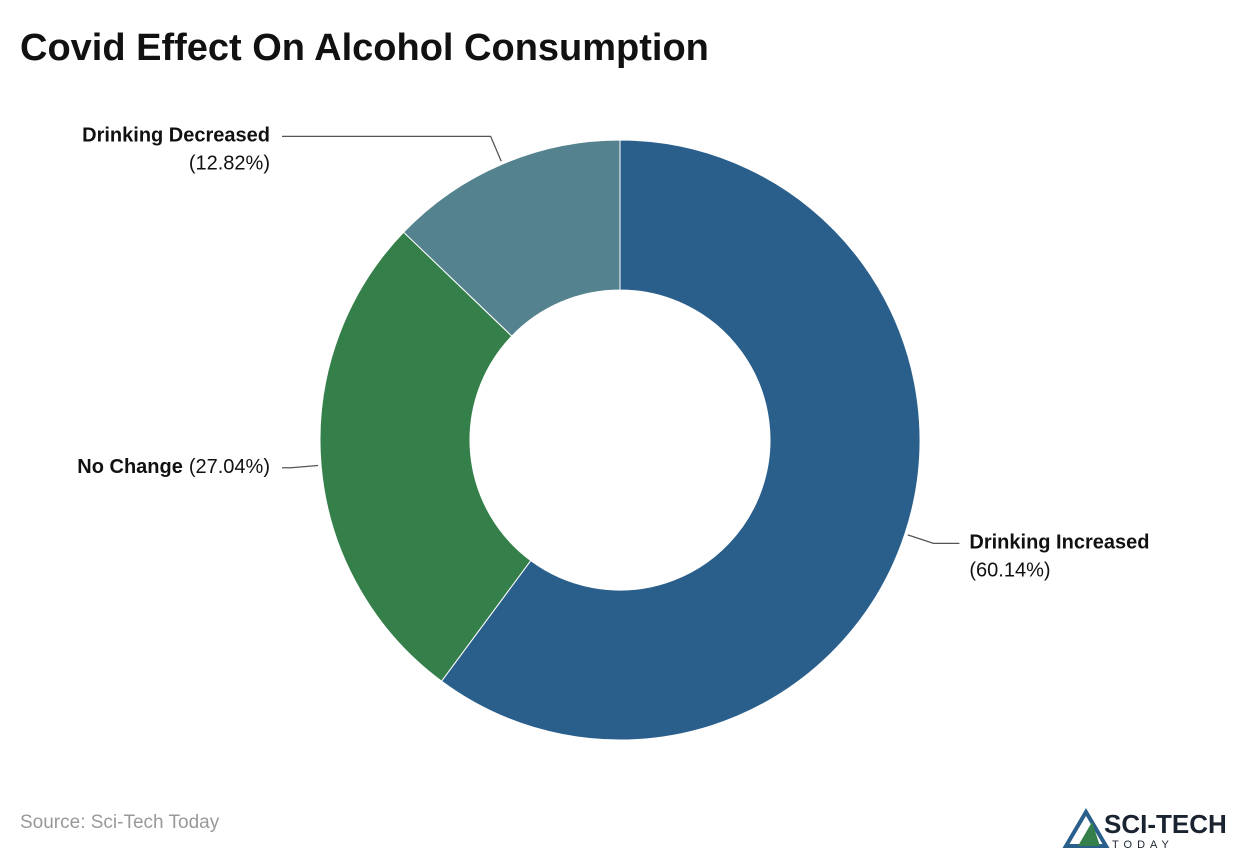  Describe the element at coordinates (120, 822) in the screenshot. I see `source: Source: Sci-Tech Today` at that location.